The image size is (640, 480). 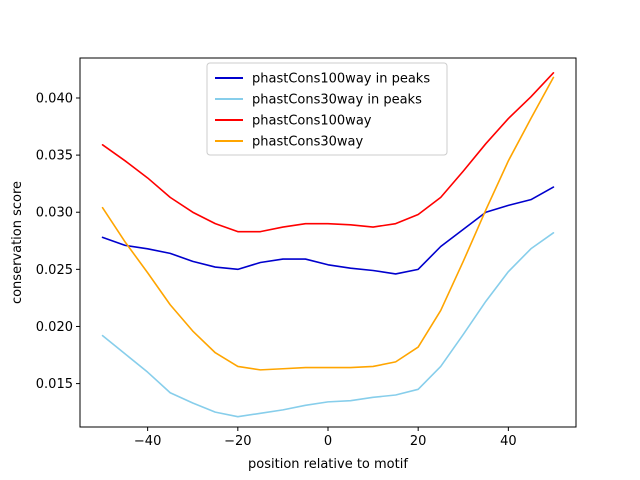 What do you see at coordinates (54, 384) in the screenshot?
I see `y-tick-label: 0.015` at bounding box center [54, 384].